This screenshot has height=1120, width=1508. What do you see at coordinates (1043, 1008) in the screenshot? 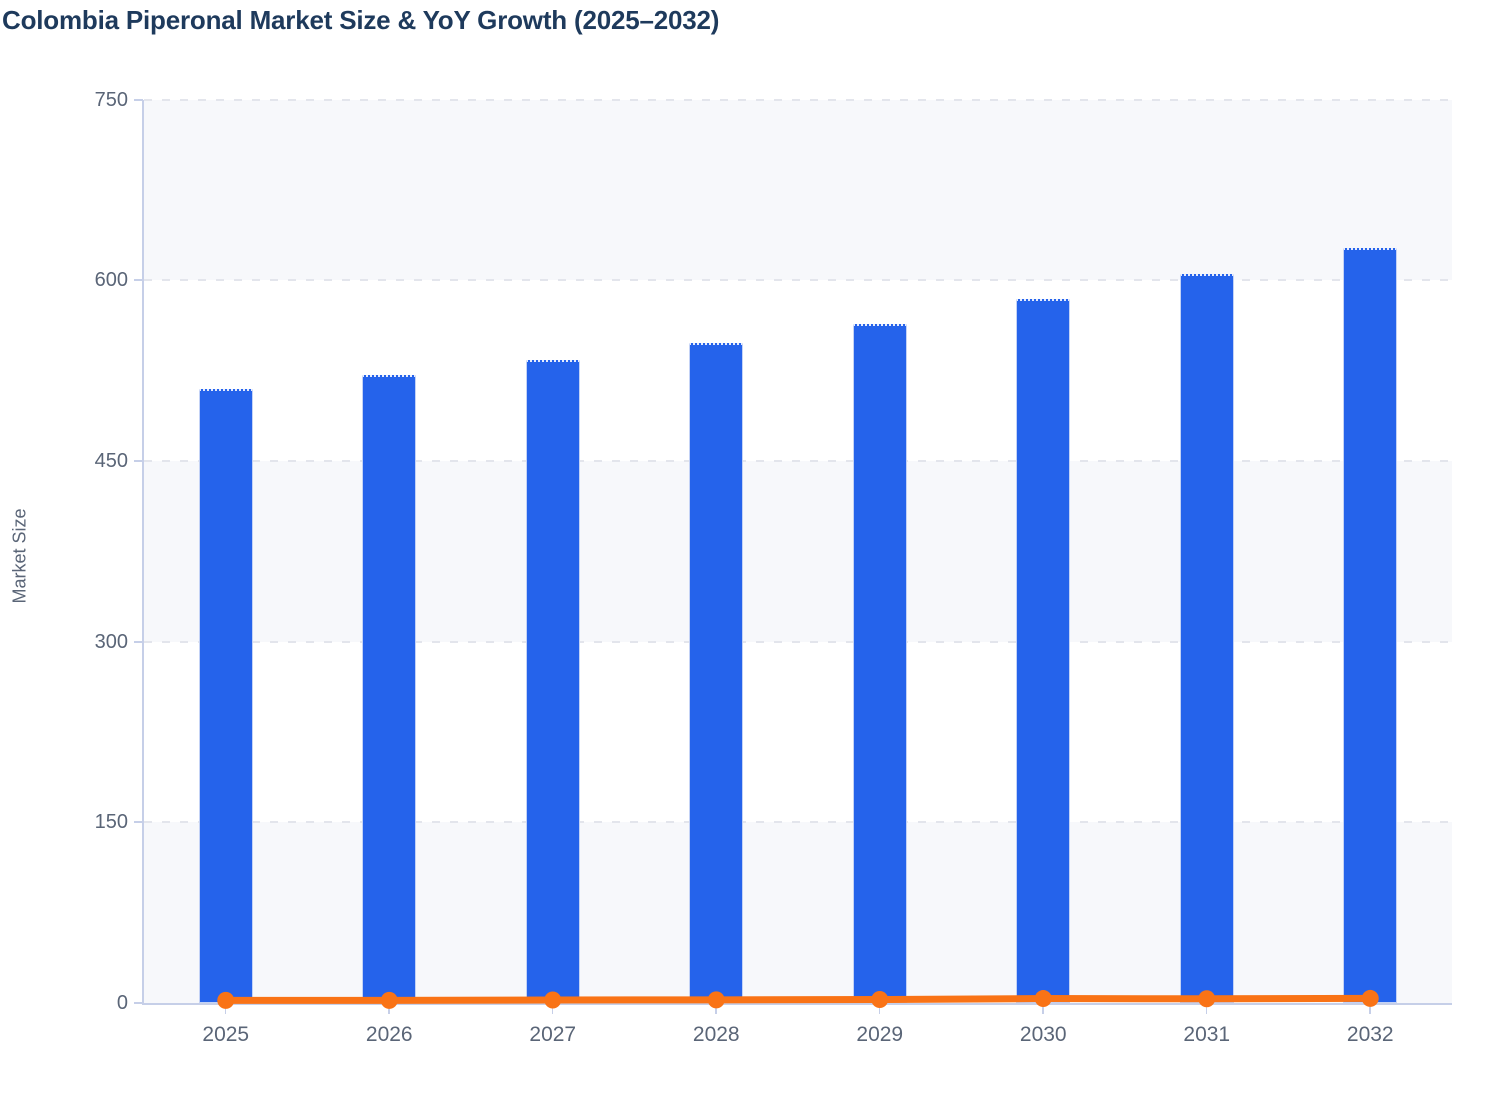
I see `x-tick-2030` at bounding box center [1043, 1008].